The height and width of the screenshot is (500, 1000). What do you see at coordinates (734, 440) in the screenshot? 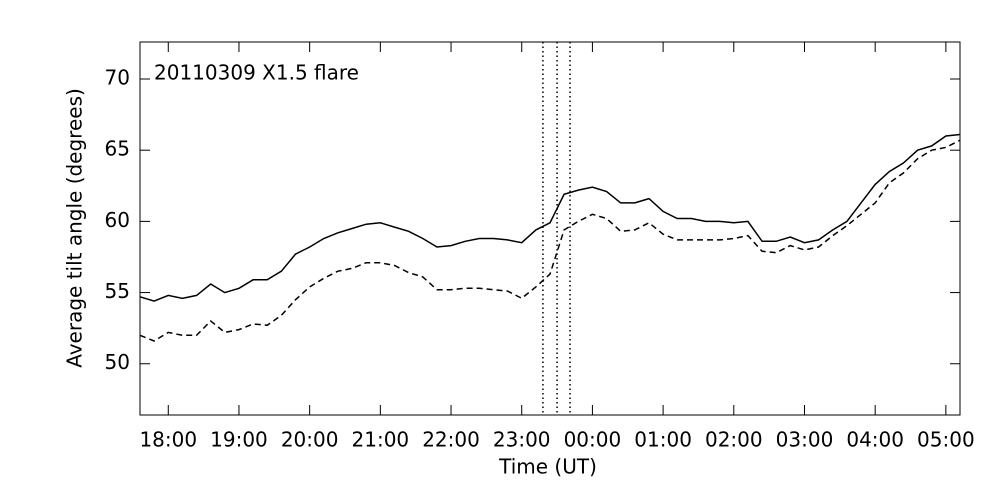
I see `x-tick-label: 02:00` at bounding box center [734, 440].